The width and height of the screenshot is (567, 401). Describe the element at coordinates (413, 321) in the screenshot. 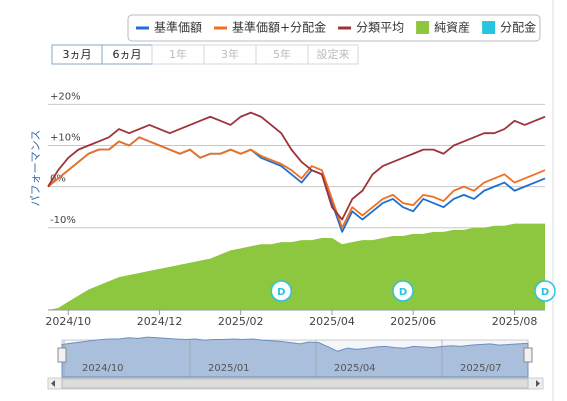

I see `x-tick-label: 2025/06` at that location.